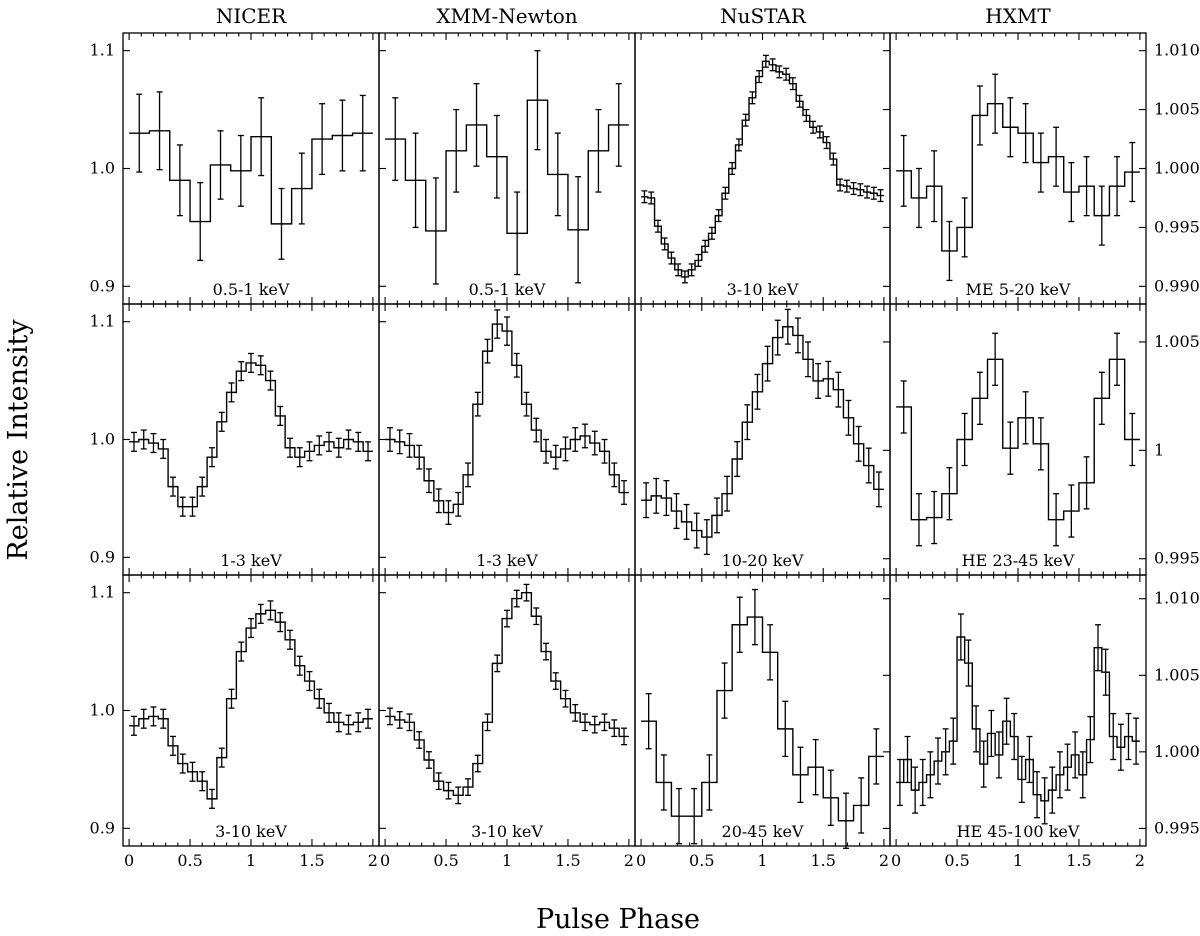 Image resolution: width=1200 pixels, height=936 pixels. I want to click on panel-hxmt-he-45-100-kev-frame, so click(1018, 710).